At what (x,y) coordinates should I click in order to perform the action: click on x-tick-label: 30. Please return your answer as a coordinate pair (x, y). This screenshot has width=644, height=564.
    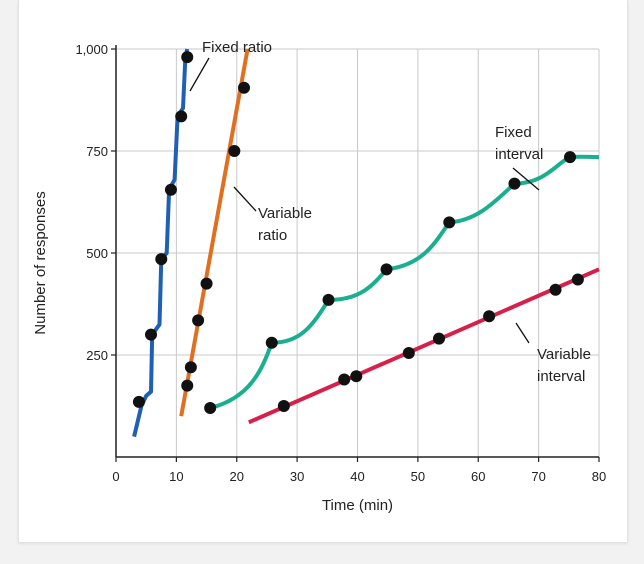
    Looking at the image, I should click on (297, 476).